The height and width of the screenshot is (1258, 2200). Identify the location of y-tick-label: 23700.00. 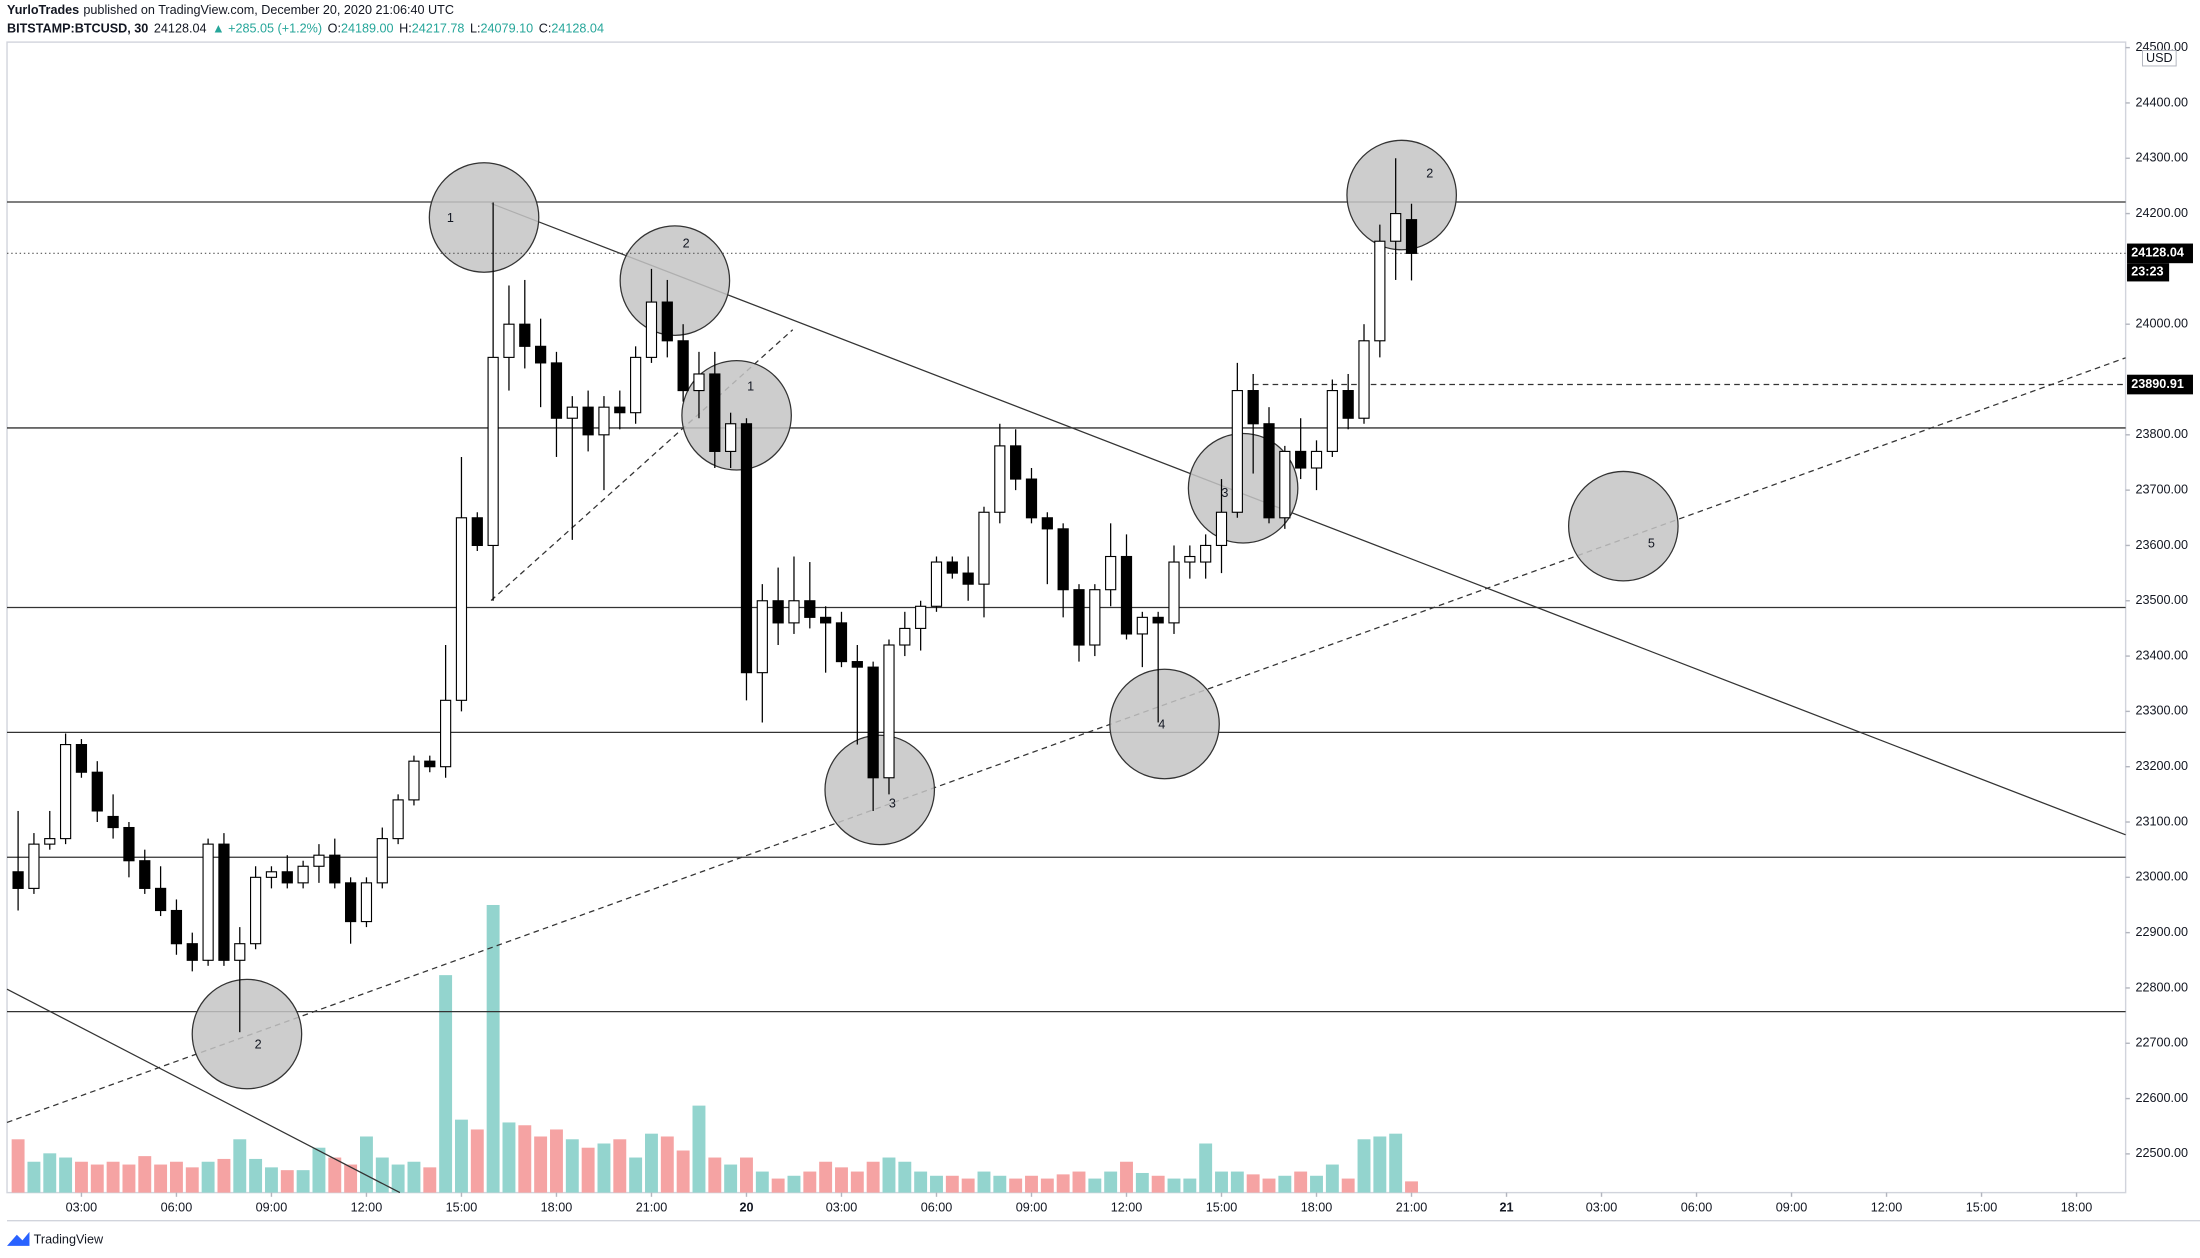
(2161, 489).